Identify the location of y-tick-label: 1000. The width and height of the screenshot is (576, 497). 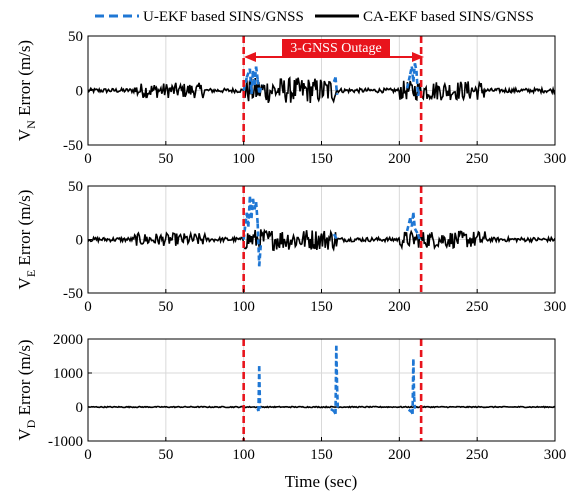
(68, 374).